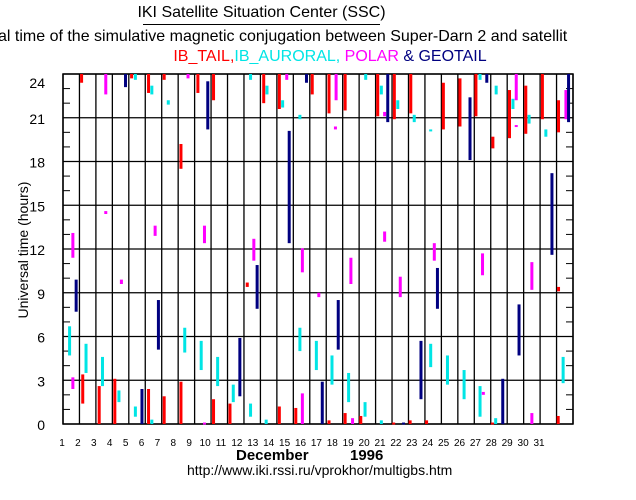 The height and width of the screenshot is (500, 636). What do you see at coordinates (476, 443) in the screenshot?
I see `x-tick-label: 27` at bounding box center [476, 443].